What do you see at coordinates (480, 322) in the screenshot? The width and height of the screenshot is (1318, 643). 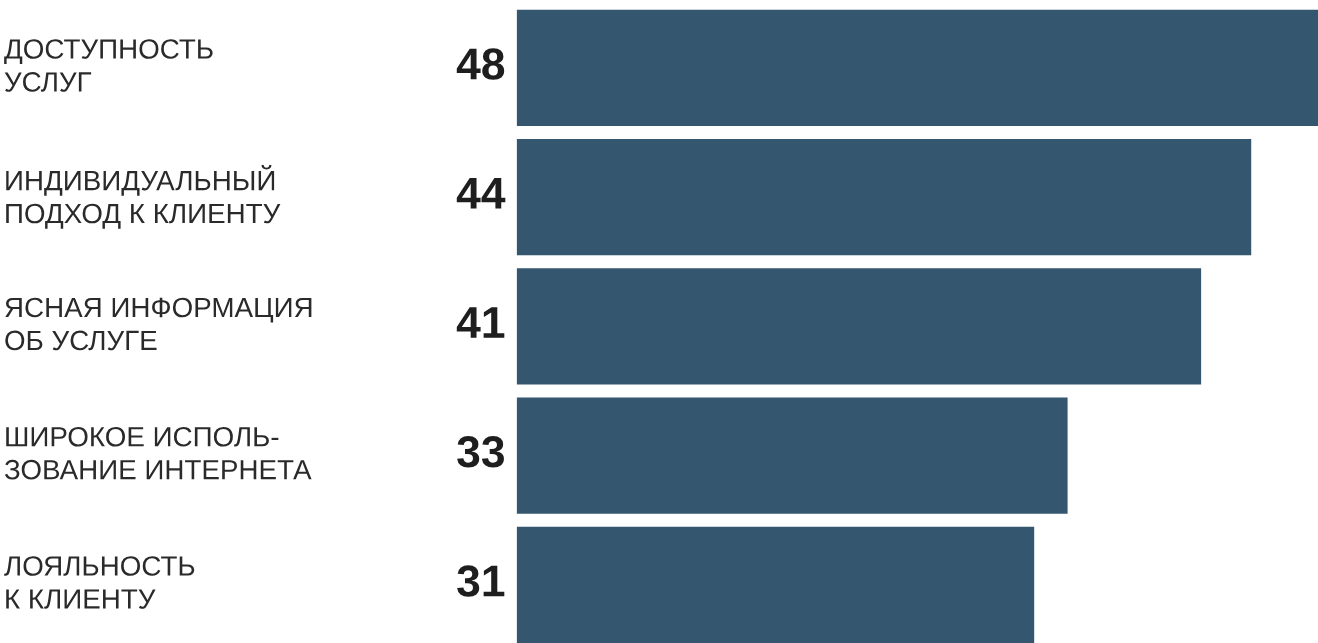 I see `data-label: 41` at bounding box center [480, 322].